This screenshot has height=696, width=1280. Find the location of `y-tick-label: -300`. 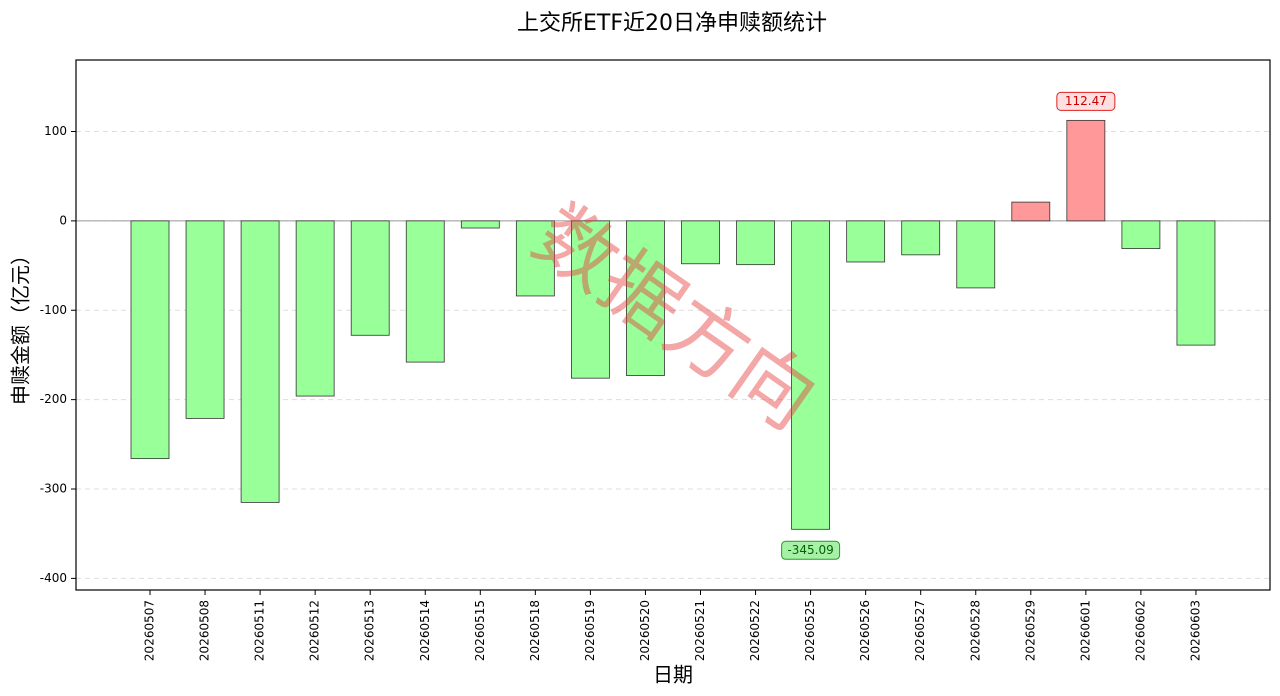

y-tick-label: -300 is located at coordinates (53, 489).